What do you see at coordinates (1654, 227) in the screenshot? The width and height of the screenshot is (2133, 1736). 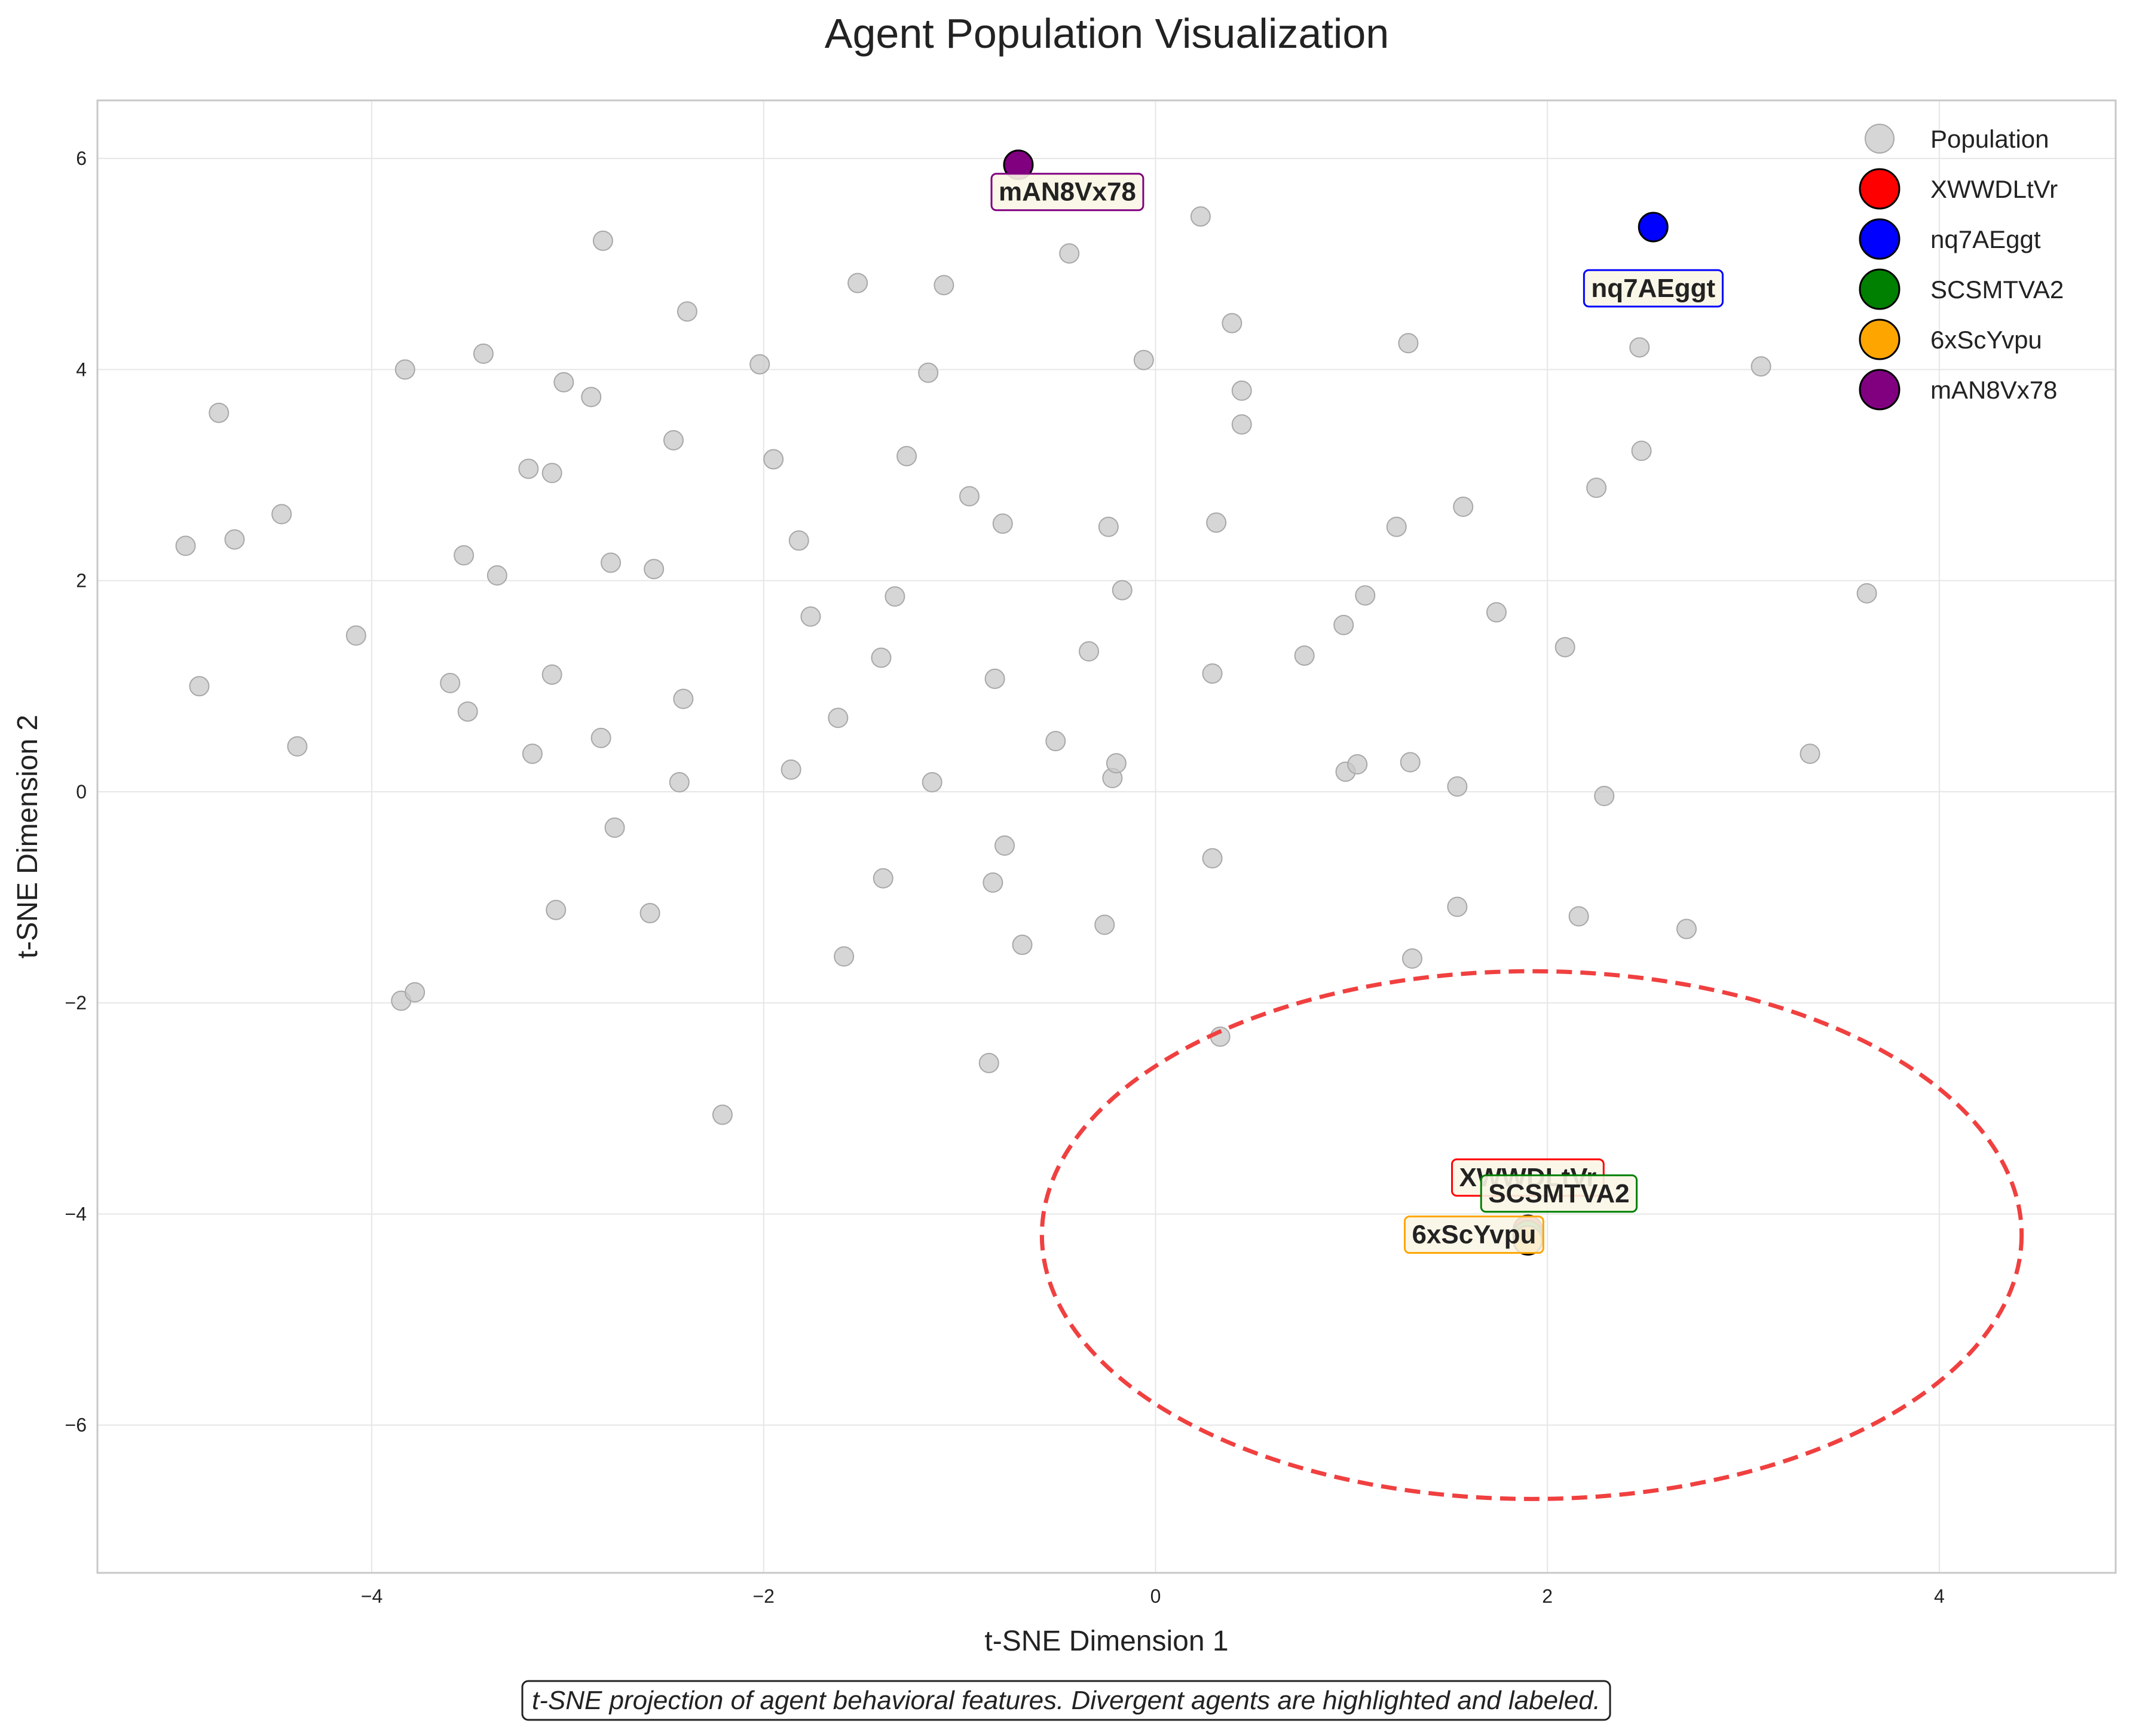 I see `agent-point-nq7AEggt` at bounding box center [1654, 227].